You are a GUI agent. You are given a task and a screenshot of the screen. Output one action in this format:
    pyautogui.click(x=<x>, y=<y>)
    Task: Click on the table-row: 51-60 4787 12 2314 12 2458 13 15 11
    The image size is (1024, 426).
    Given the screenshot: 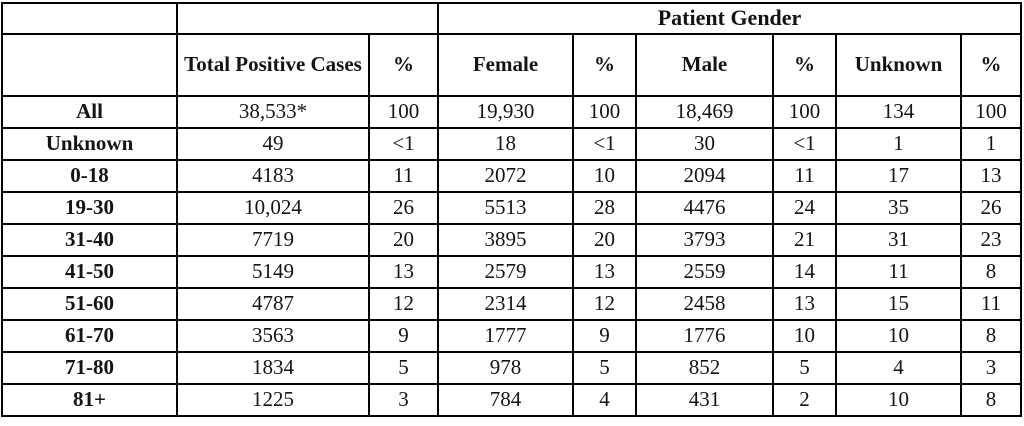 What is the action you would take?
    pyautogui.click(x=512, y=304)
    